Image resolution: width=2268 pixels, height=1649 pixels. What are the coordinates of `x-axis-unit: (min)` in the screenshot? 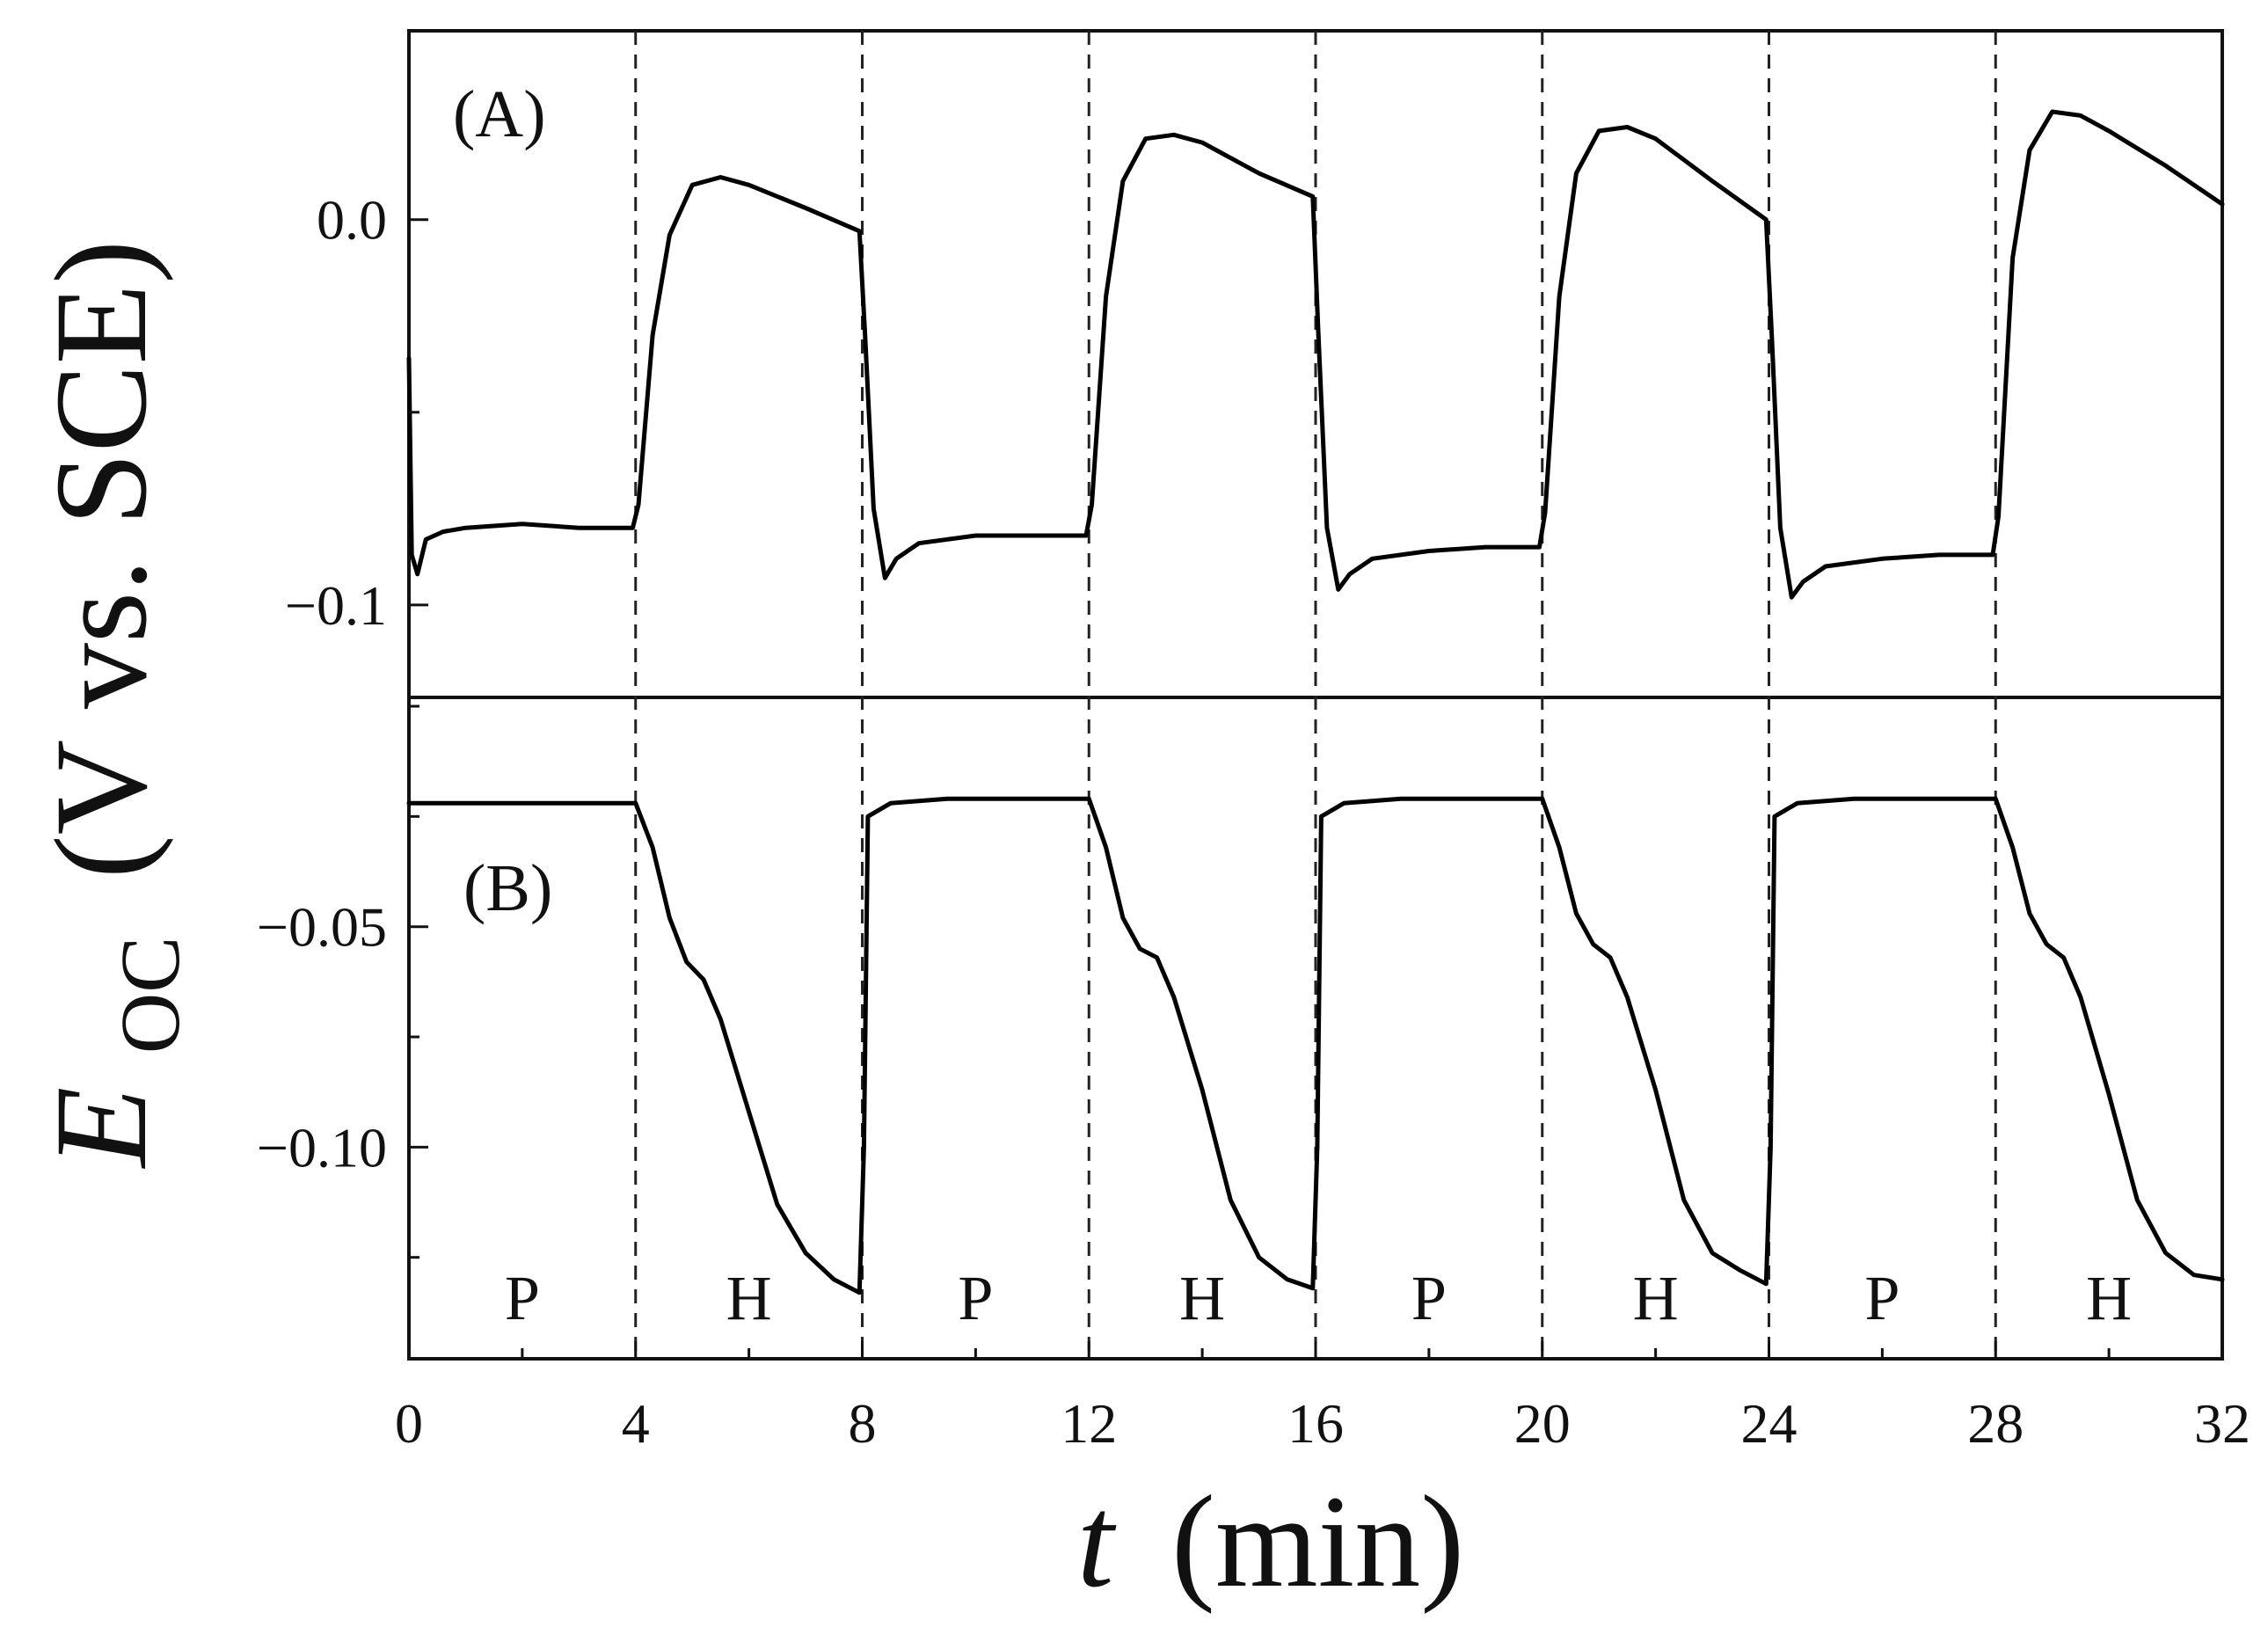 It's located at (1317, 1542).